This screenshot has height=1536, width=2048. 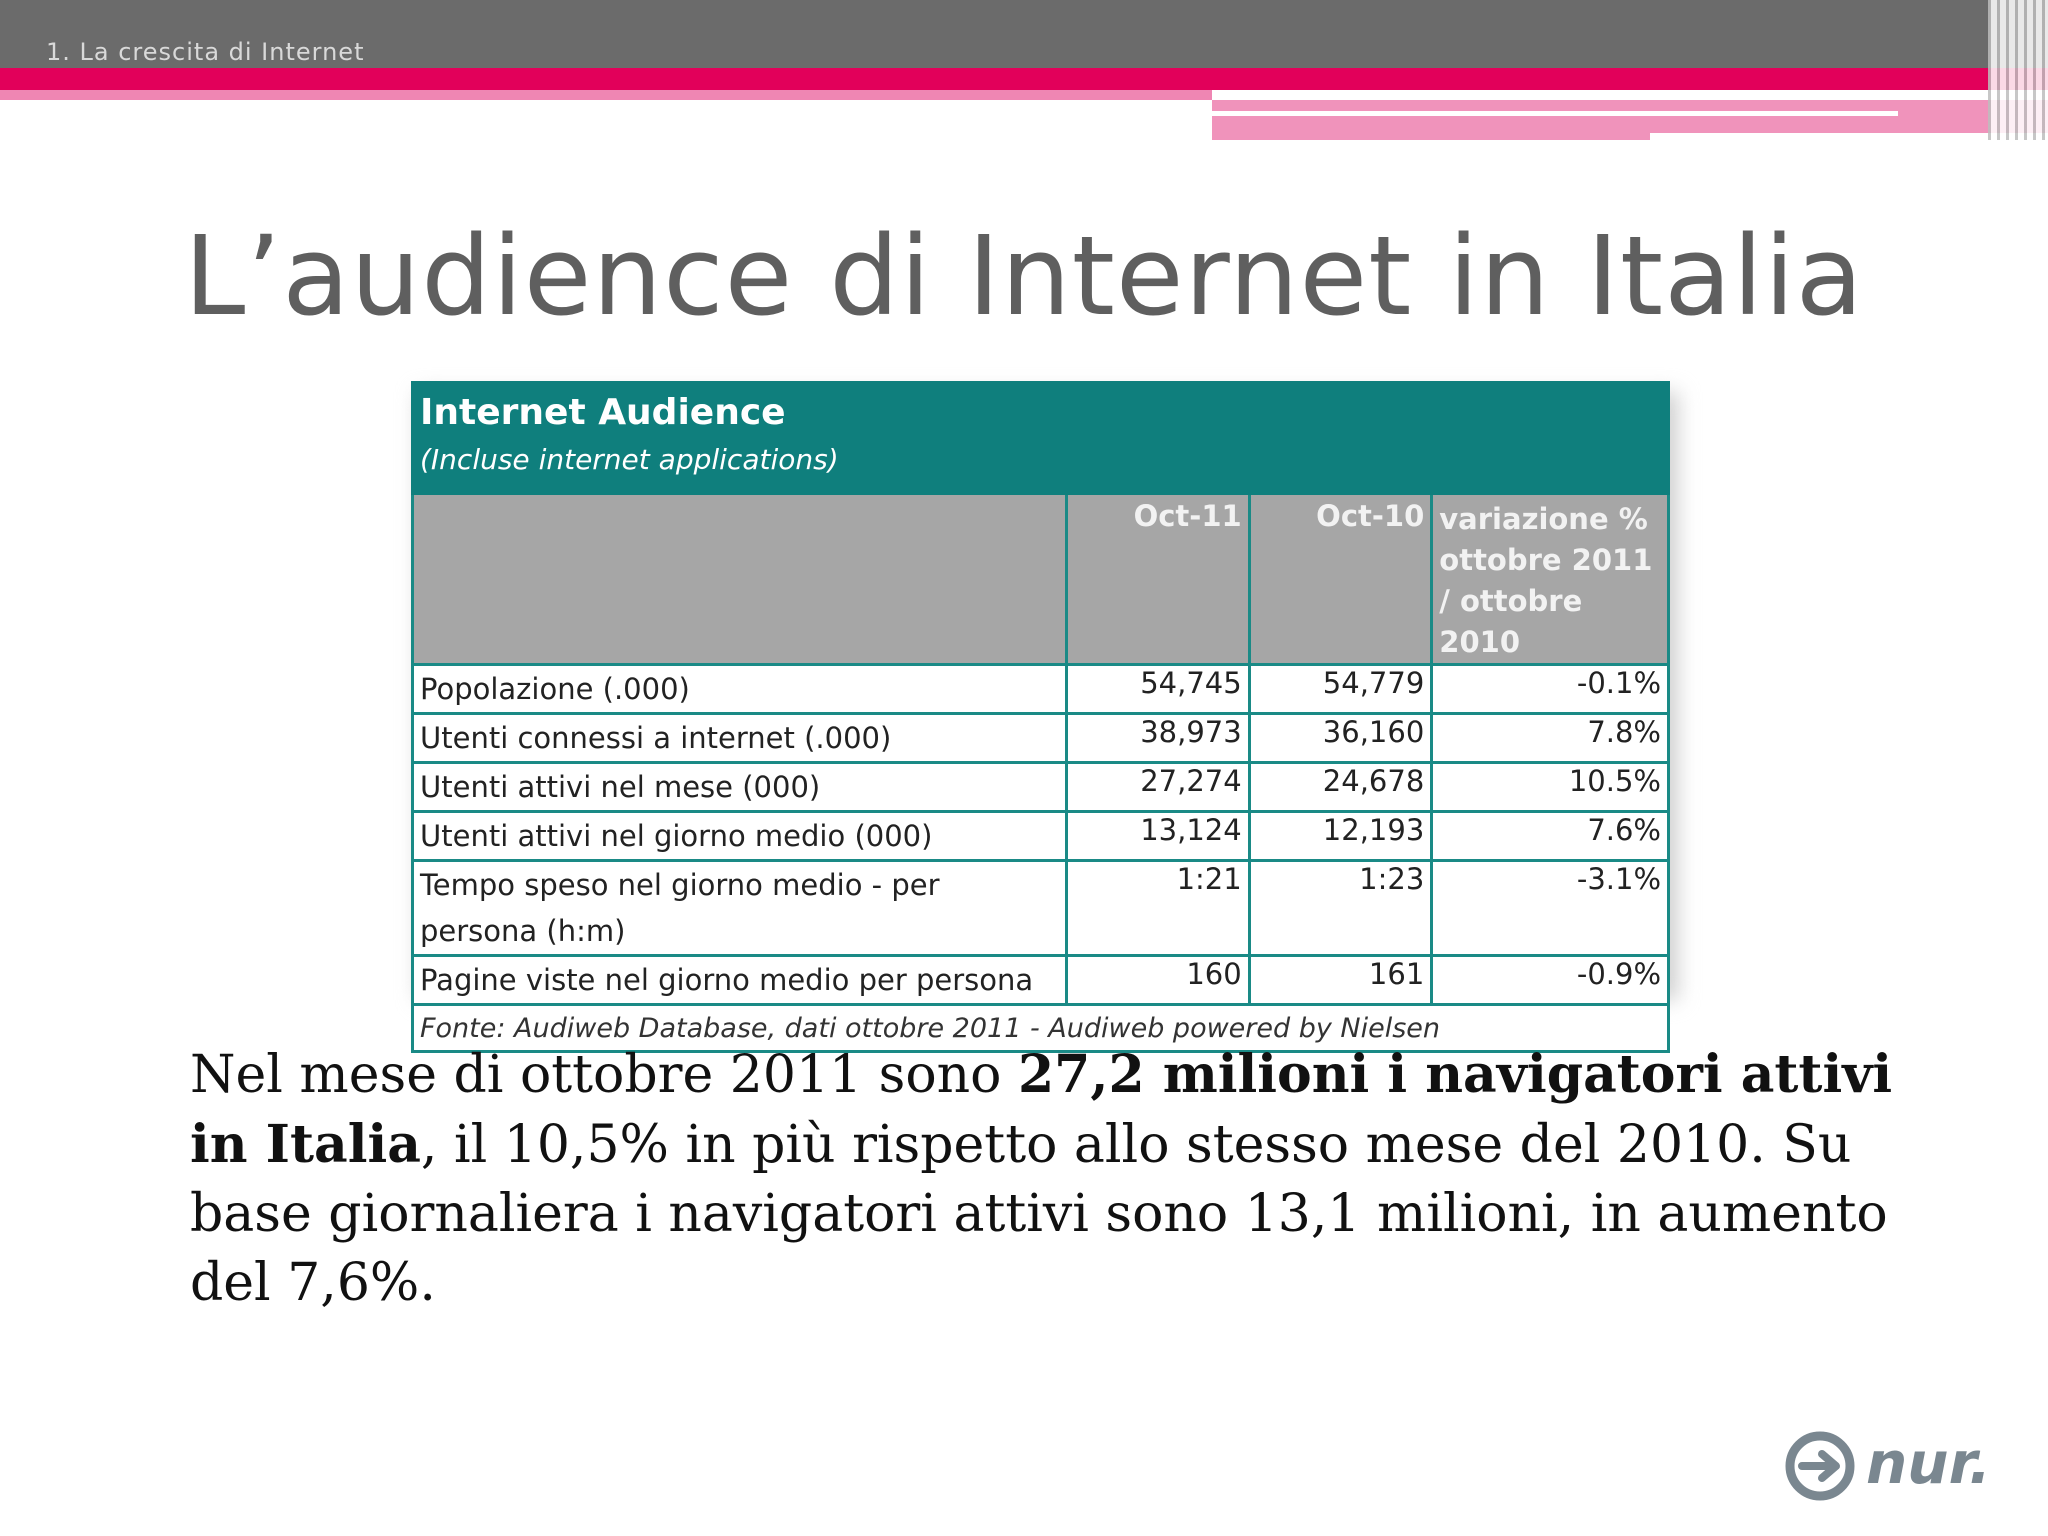 What do you see at coordinates (1158, 579) in the screenshot?
I see `column-header-oct11: Oct-11` at bounding box center [1158, 579].